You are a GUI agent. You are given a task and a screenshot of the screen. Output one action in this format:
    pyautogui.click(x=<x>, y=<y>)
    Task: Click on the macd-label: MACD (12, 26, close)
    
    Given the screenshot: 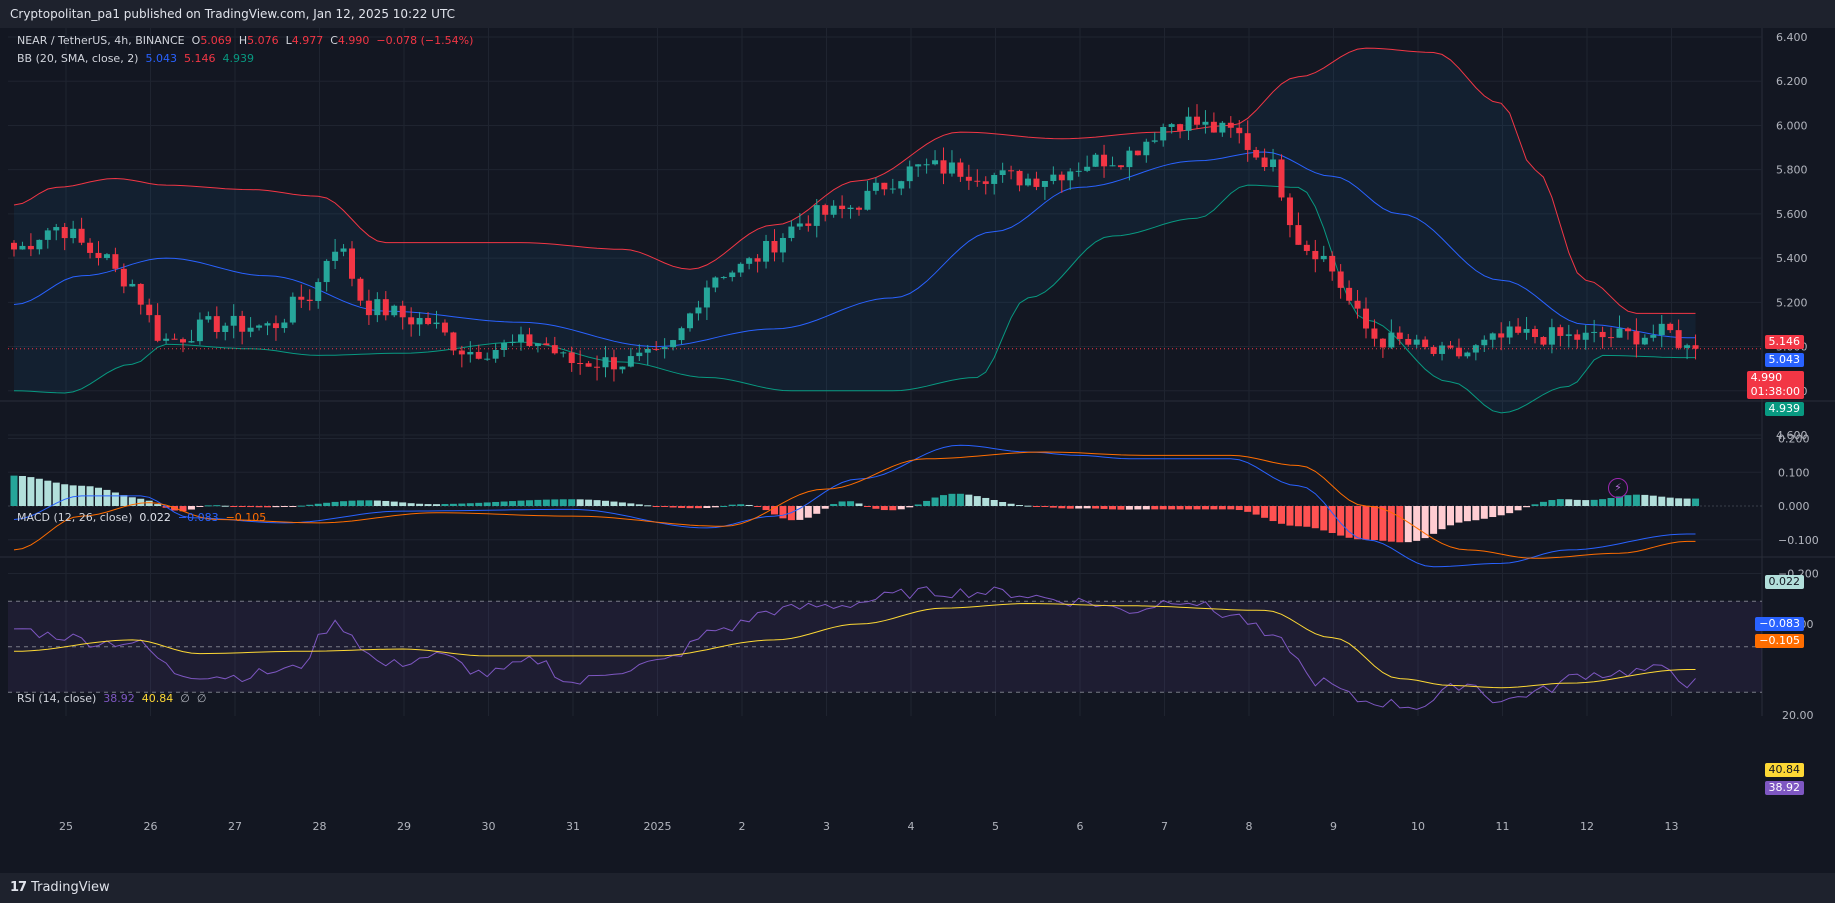 What is the action you would take?
    pyautogui.click(x=75, y=517)
    